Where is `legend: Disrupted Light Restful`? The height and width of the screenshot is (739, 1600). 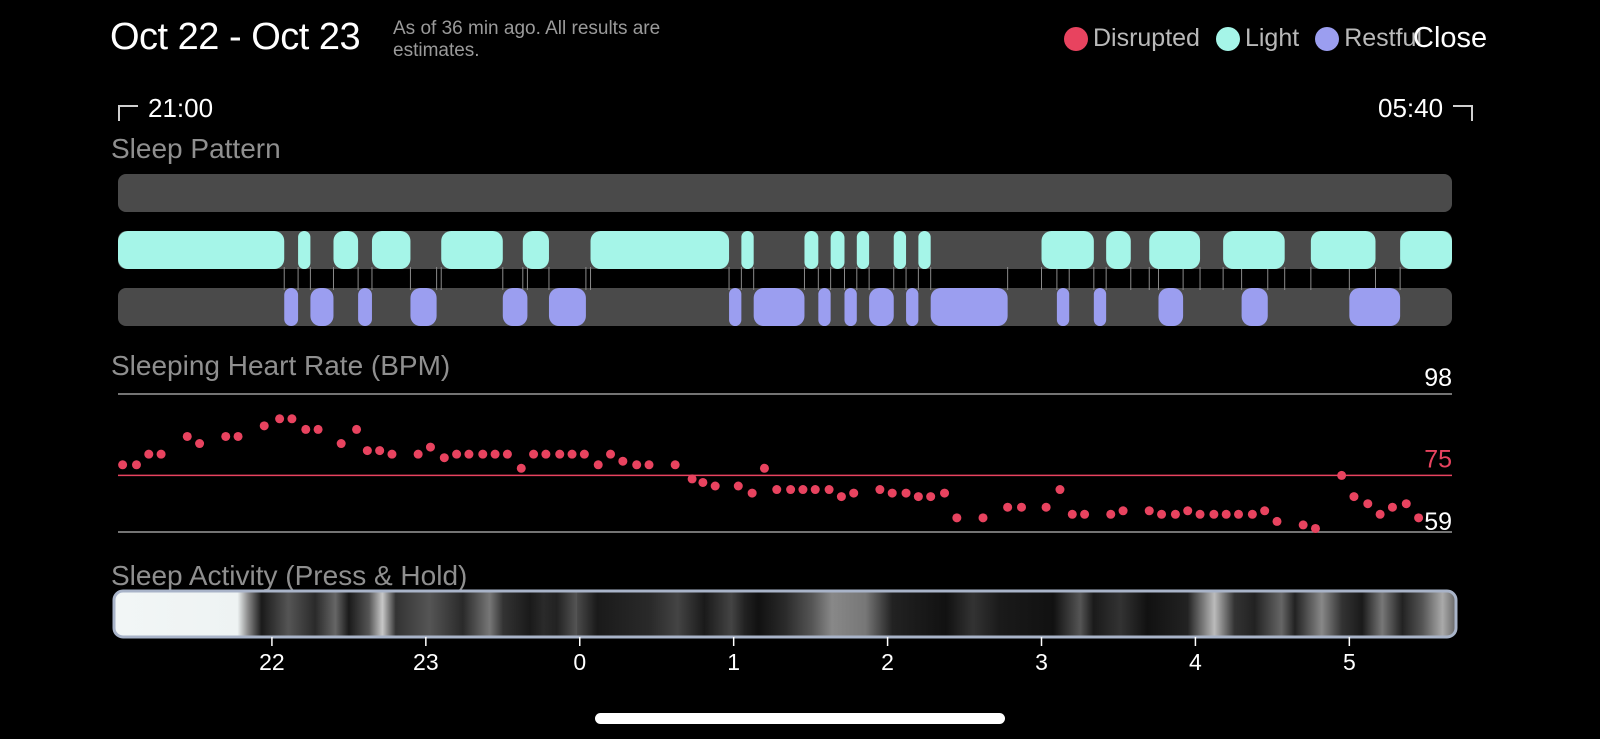 legend: Disrupted Light Restful is located at coordinates (1242, 38).